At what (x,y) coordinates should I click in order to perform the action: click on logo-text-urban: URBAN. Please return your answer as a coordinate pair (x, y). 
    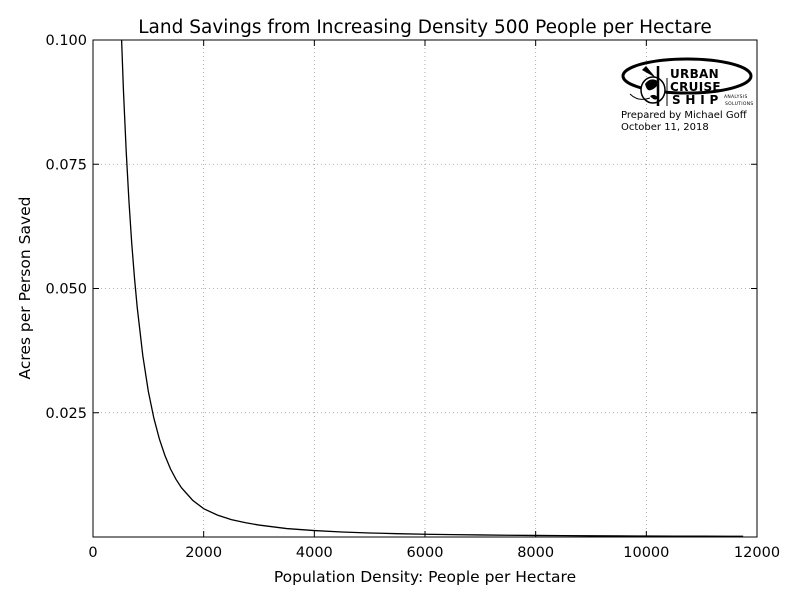
    Looking at the image, I should click on (694, 74).